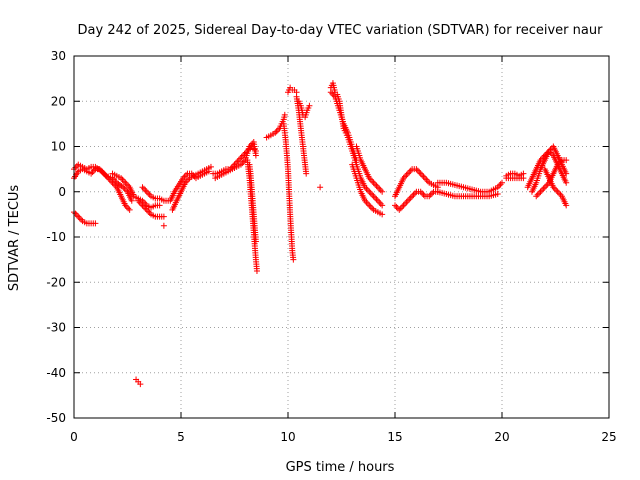  What do you see at coordinates (56, 328) in the screenshot?
I see `y-tick-label: -30` at bounding box center [56, 328].